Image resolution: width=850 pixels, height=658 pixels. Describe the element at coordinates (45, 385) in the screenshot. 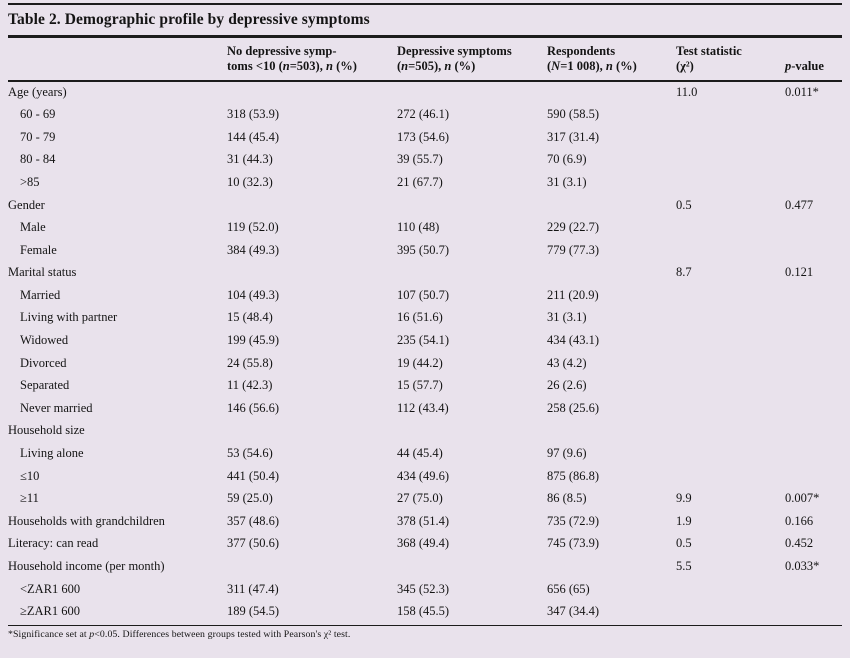

I see `row-label: Separated` at that location.